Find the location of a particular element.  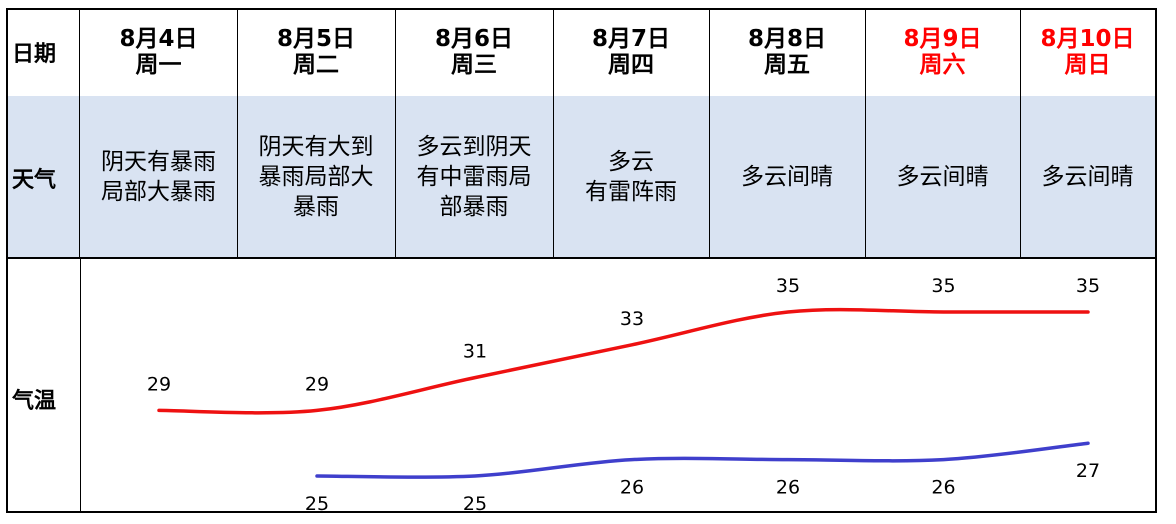

date-value: 8月7日 is located at coordinates (630, 39).